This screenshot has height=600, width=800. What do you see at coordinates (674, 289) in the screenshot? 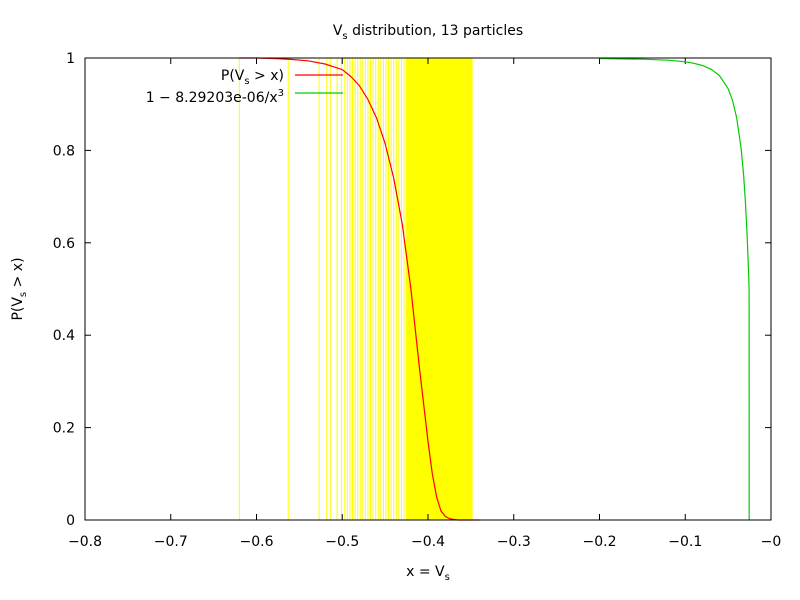
I see `fit-curve` at bounding box center [674, 289].